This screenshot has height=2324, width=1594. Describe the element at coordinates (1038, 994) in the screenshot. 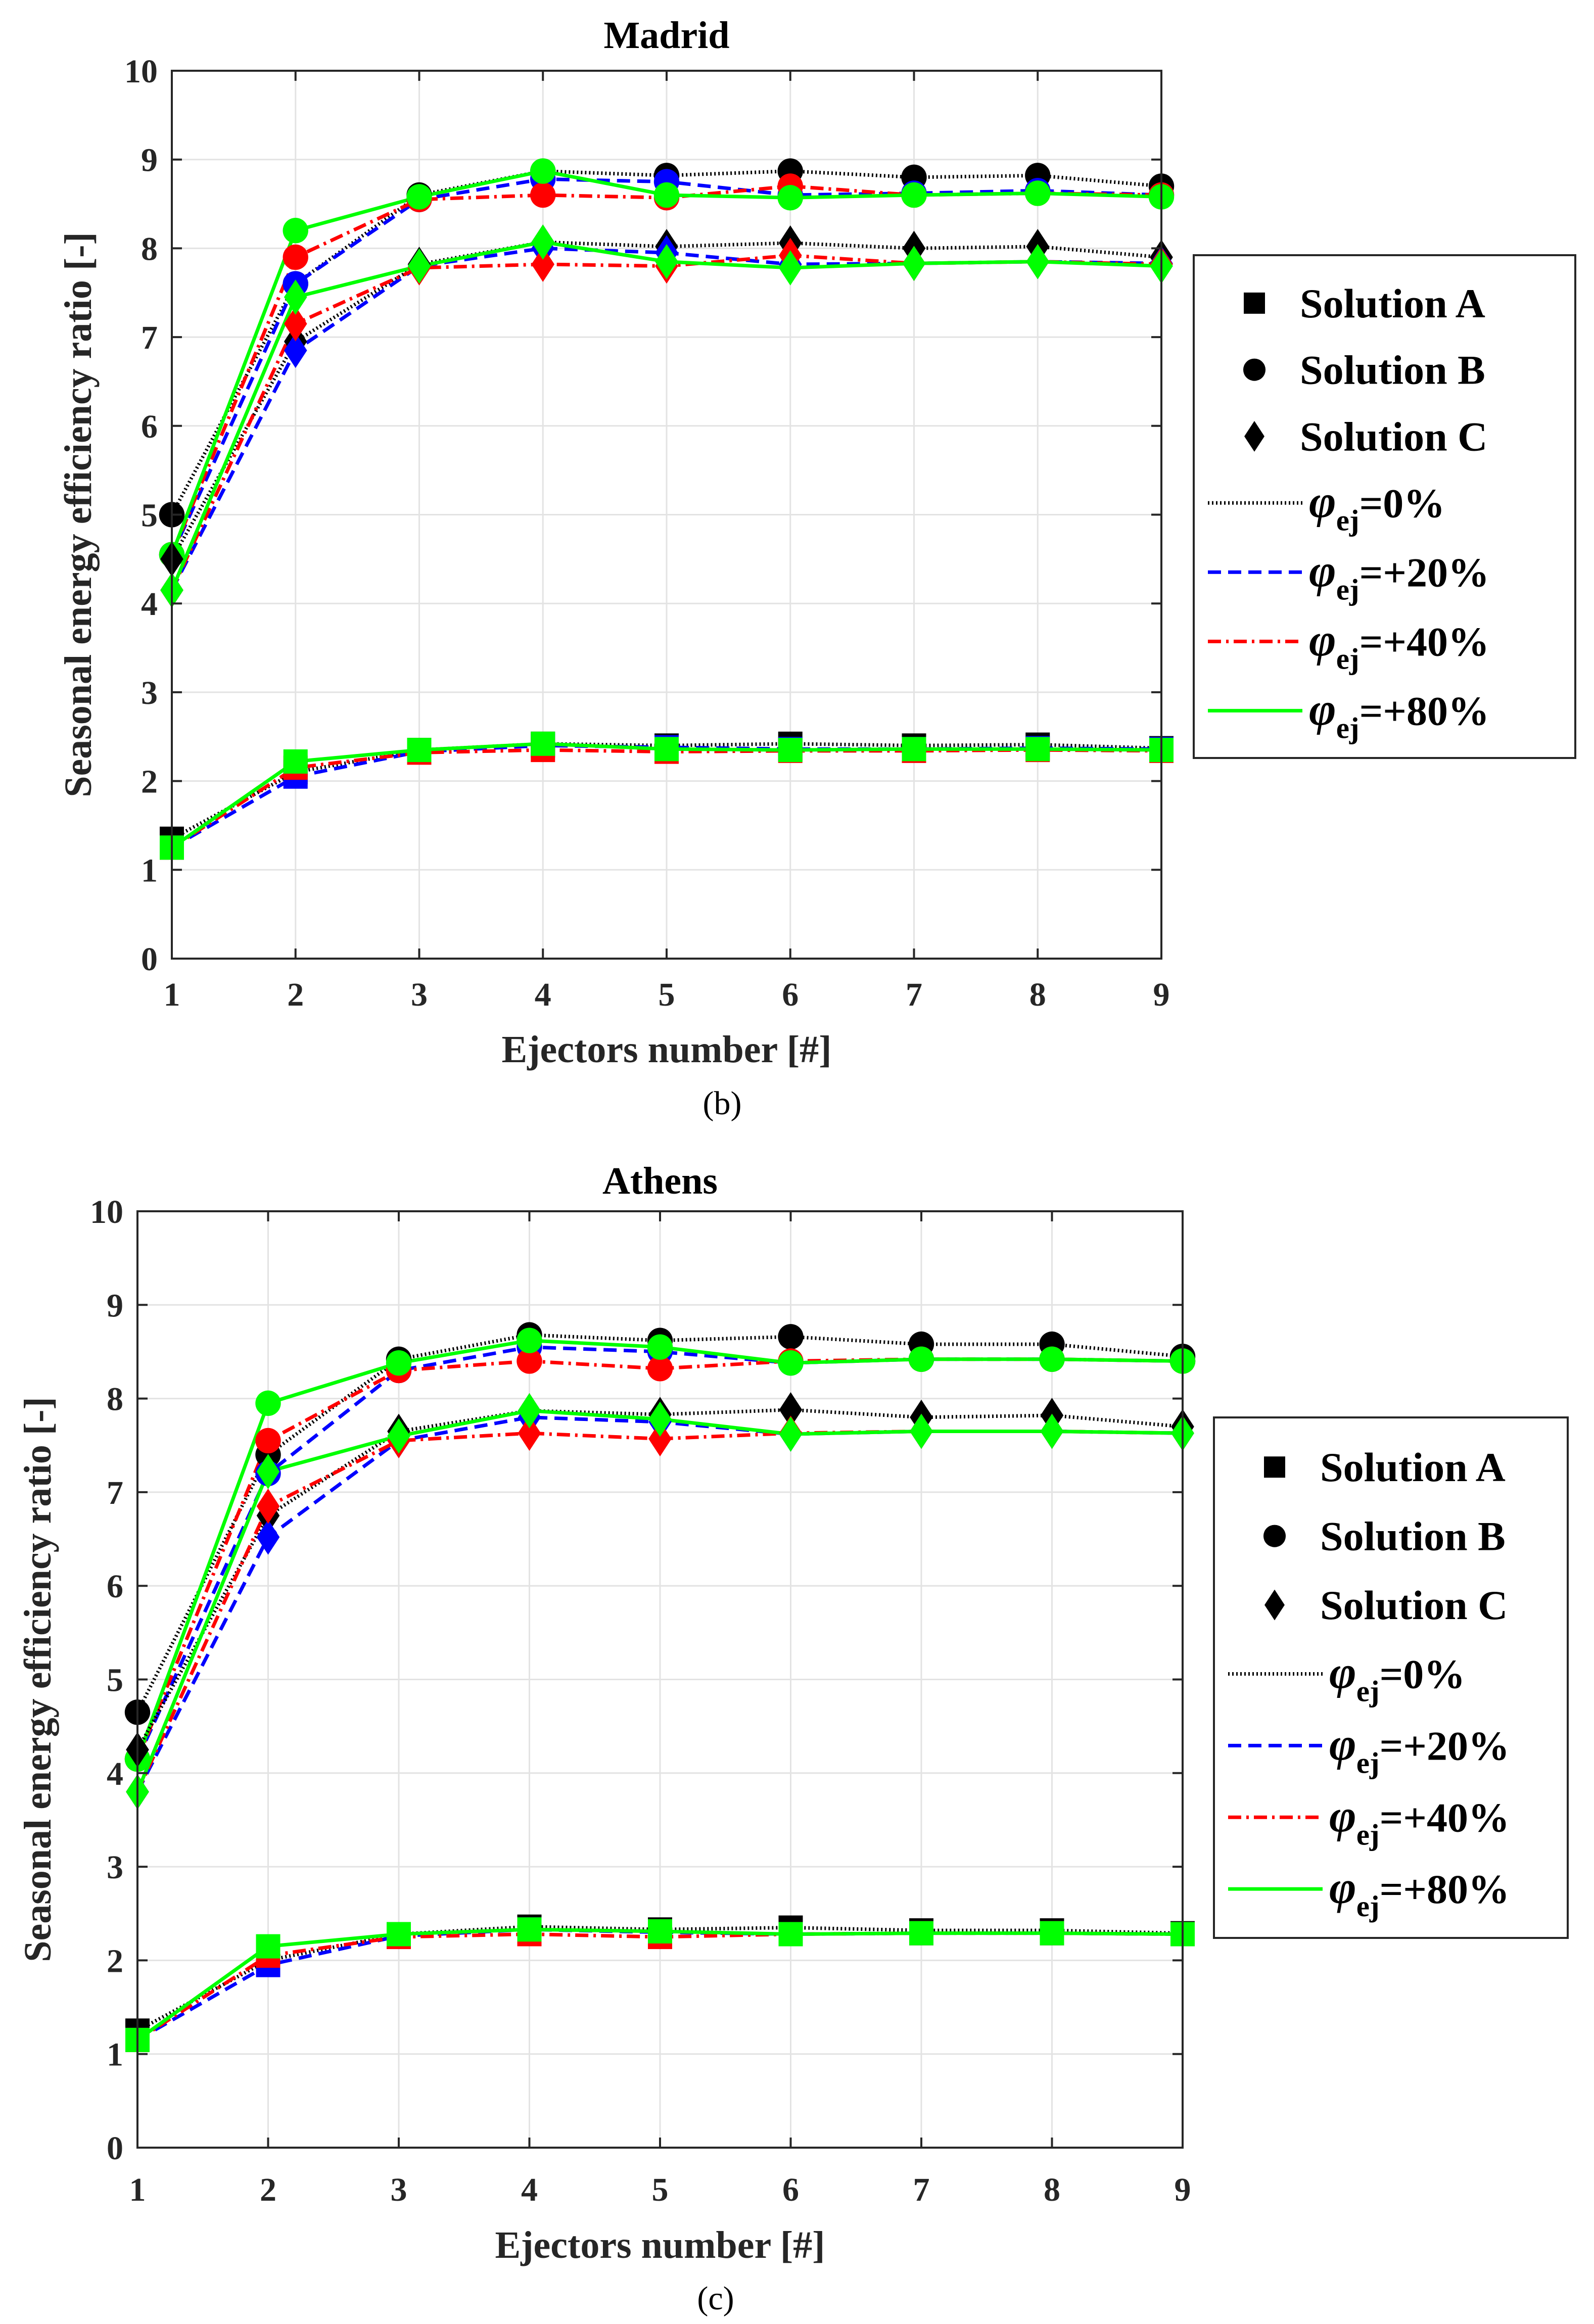

I see `x-tick-label: 8` at that location.